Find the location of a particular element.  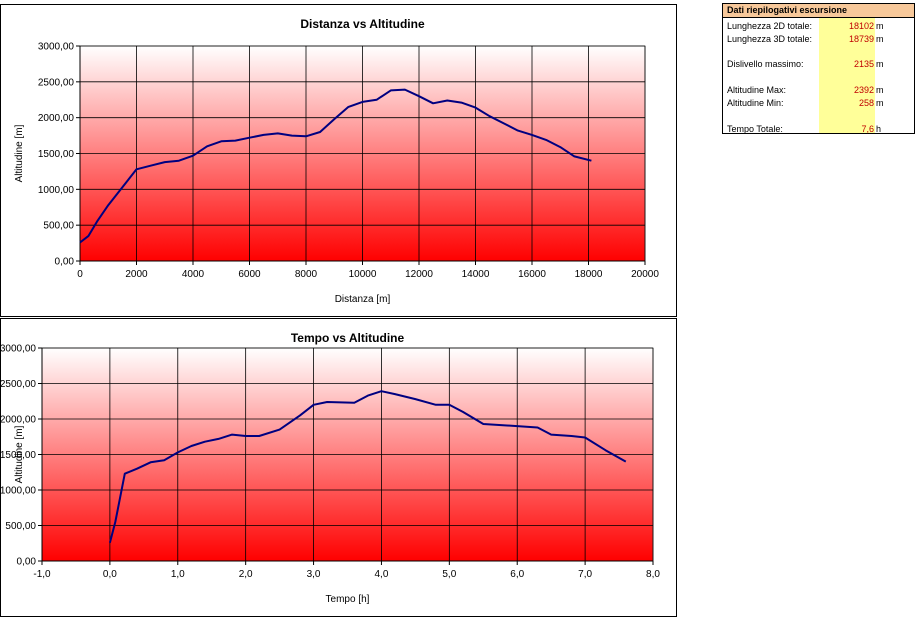

x-axis-label: Tempo [h] is located at coordinates (348, 599).